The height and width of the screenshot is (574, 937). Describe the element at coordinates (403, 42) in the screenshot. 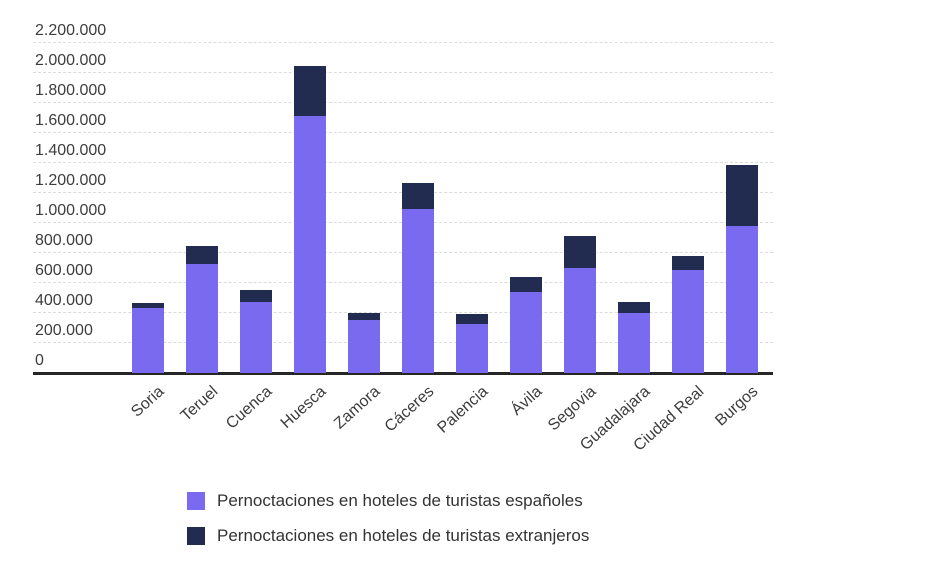

I see `gridline-2.200.000` at that location.